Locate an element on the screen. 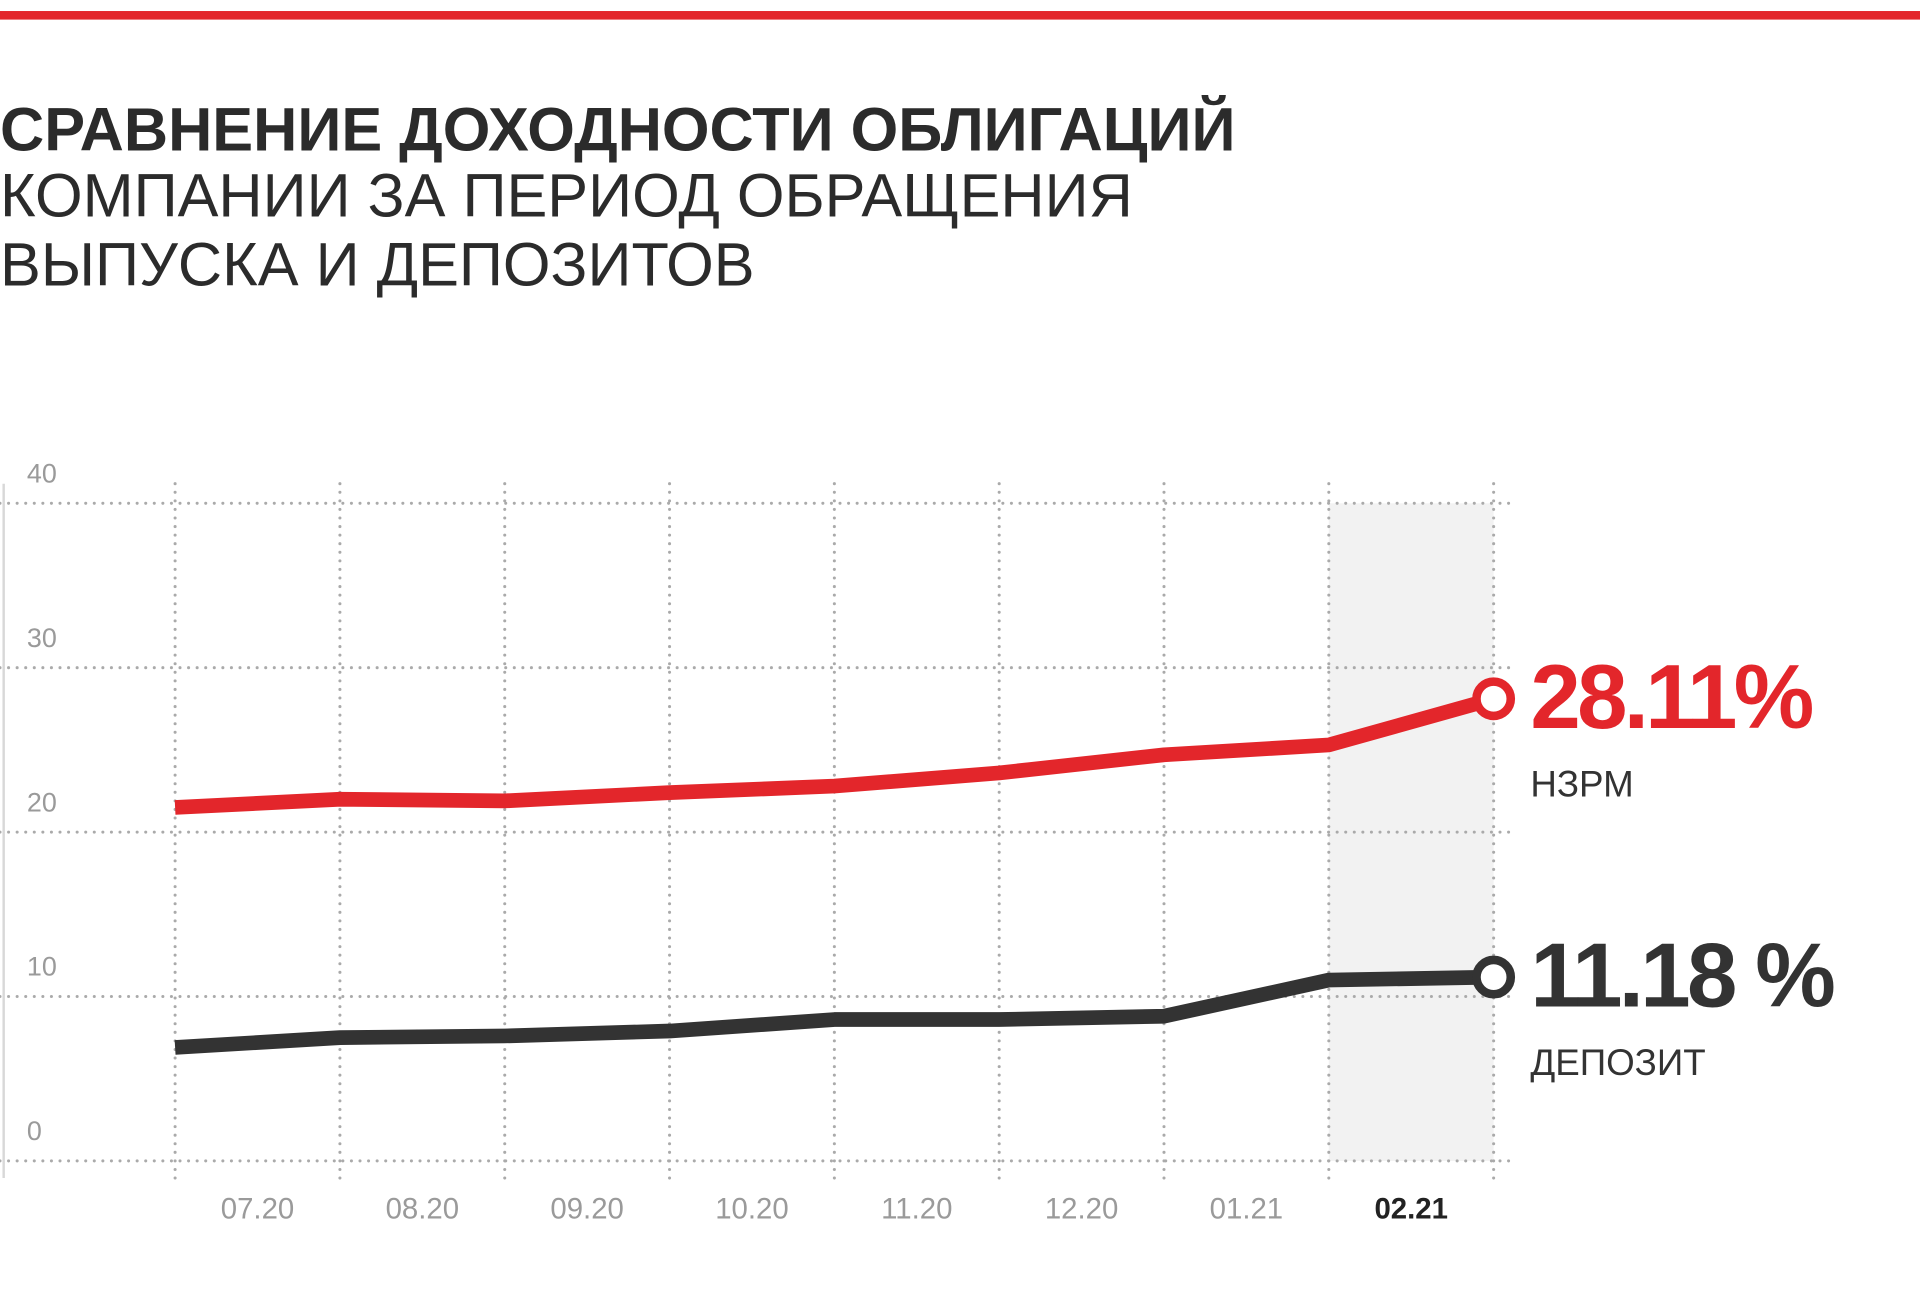  y-tick-label: 0 is located at coordinates (34, 1131).